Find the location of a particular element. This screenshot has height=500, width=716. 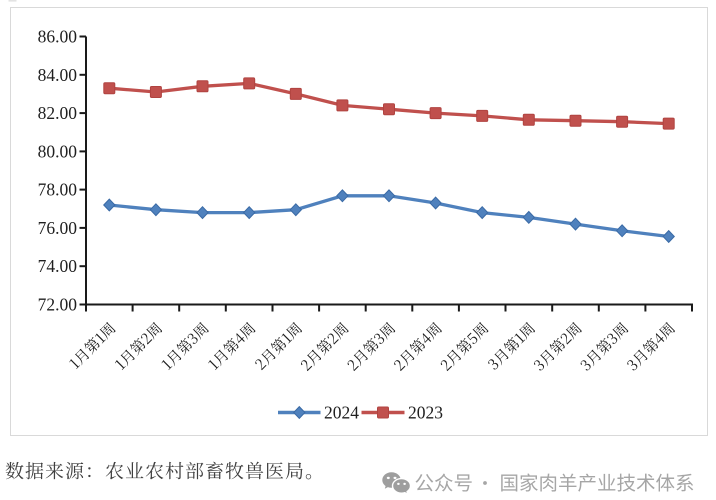

svg-text: 2023 is located at coordinates (425, 413).